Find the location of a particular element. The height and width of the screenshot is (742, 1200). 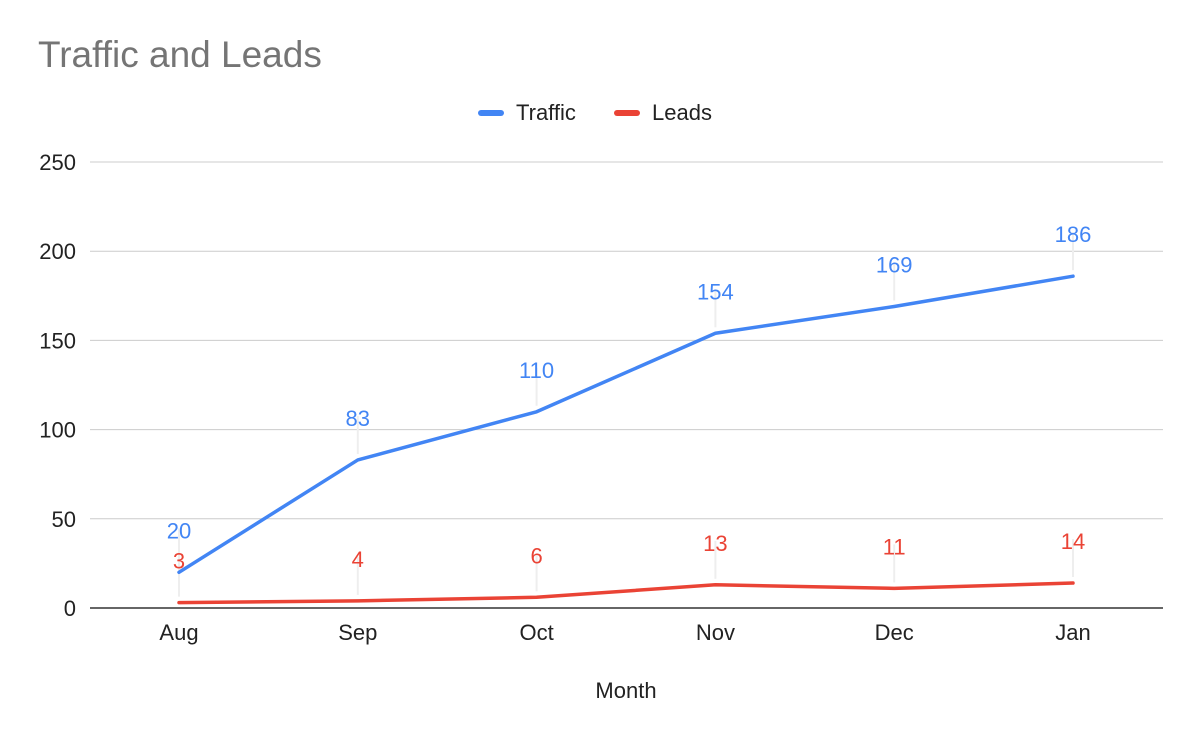

x-tick-label: Aug is located at coordinates (178, 632).